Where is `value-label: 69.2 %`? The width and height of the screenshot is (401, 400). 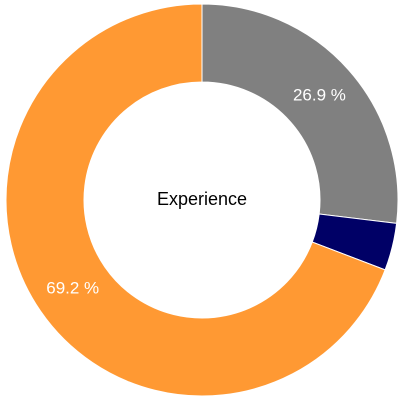
value-label: 69.2 % is located at coordinates (72, 288).